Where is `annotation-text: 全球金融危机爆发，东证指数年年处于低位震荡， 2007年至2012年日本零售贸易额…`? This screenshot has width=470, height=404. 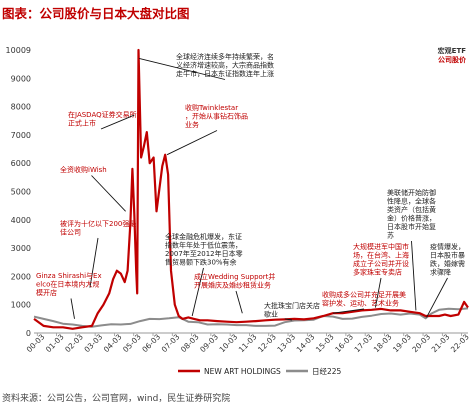
annotation-text: 全球金融危机爆发，东证指数年年处于低位震荡， 2007年至2012年日本零售贸易额… is located at coordinates (204, 249).